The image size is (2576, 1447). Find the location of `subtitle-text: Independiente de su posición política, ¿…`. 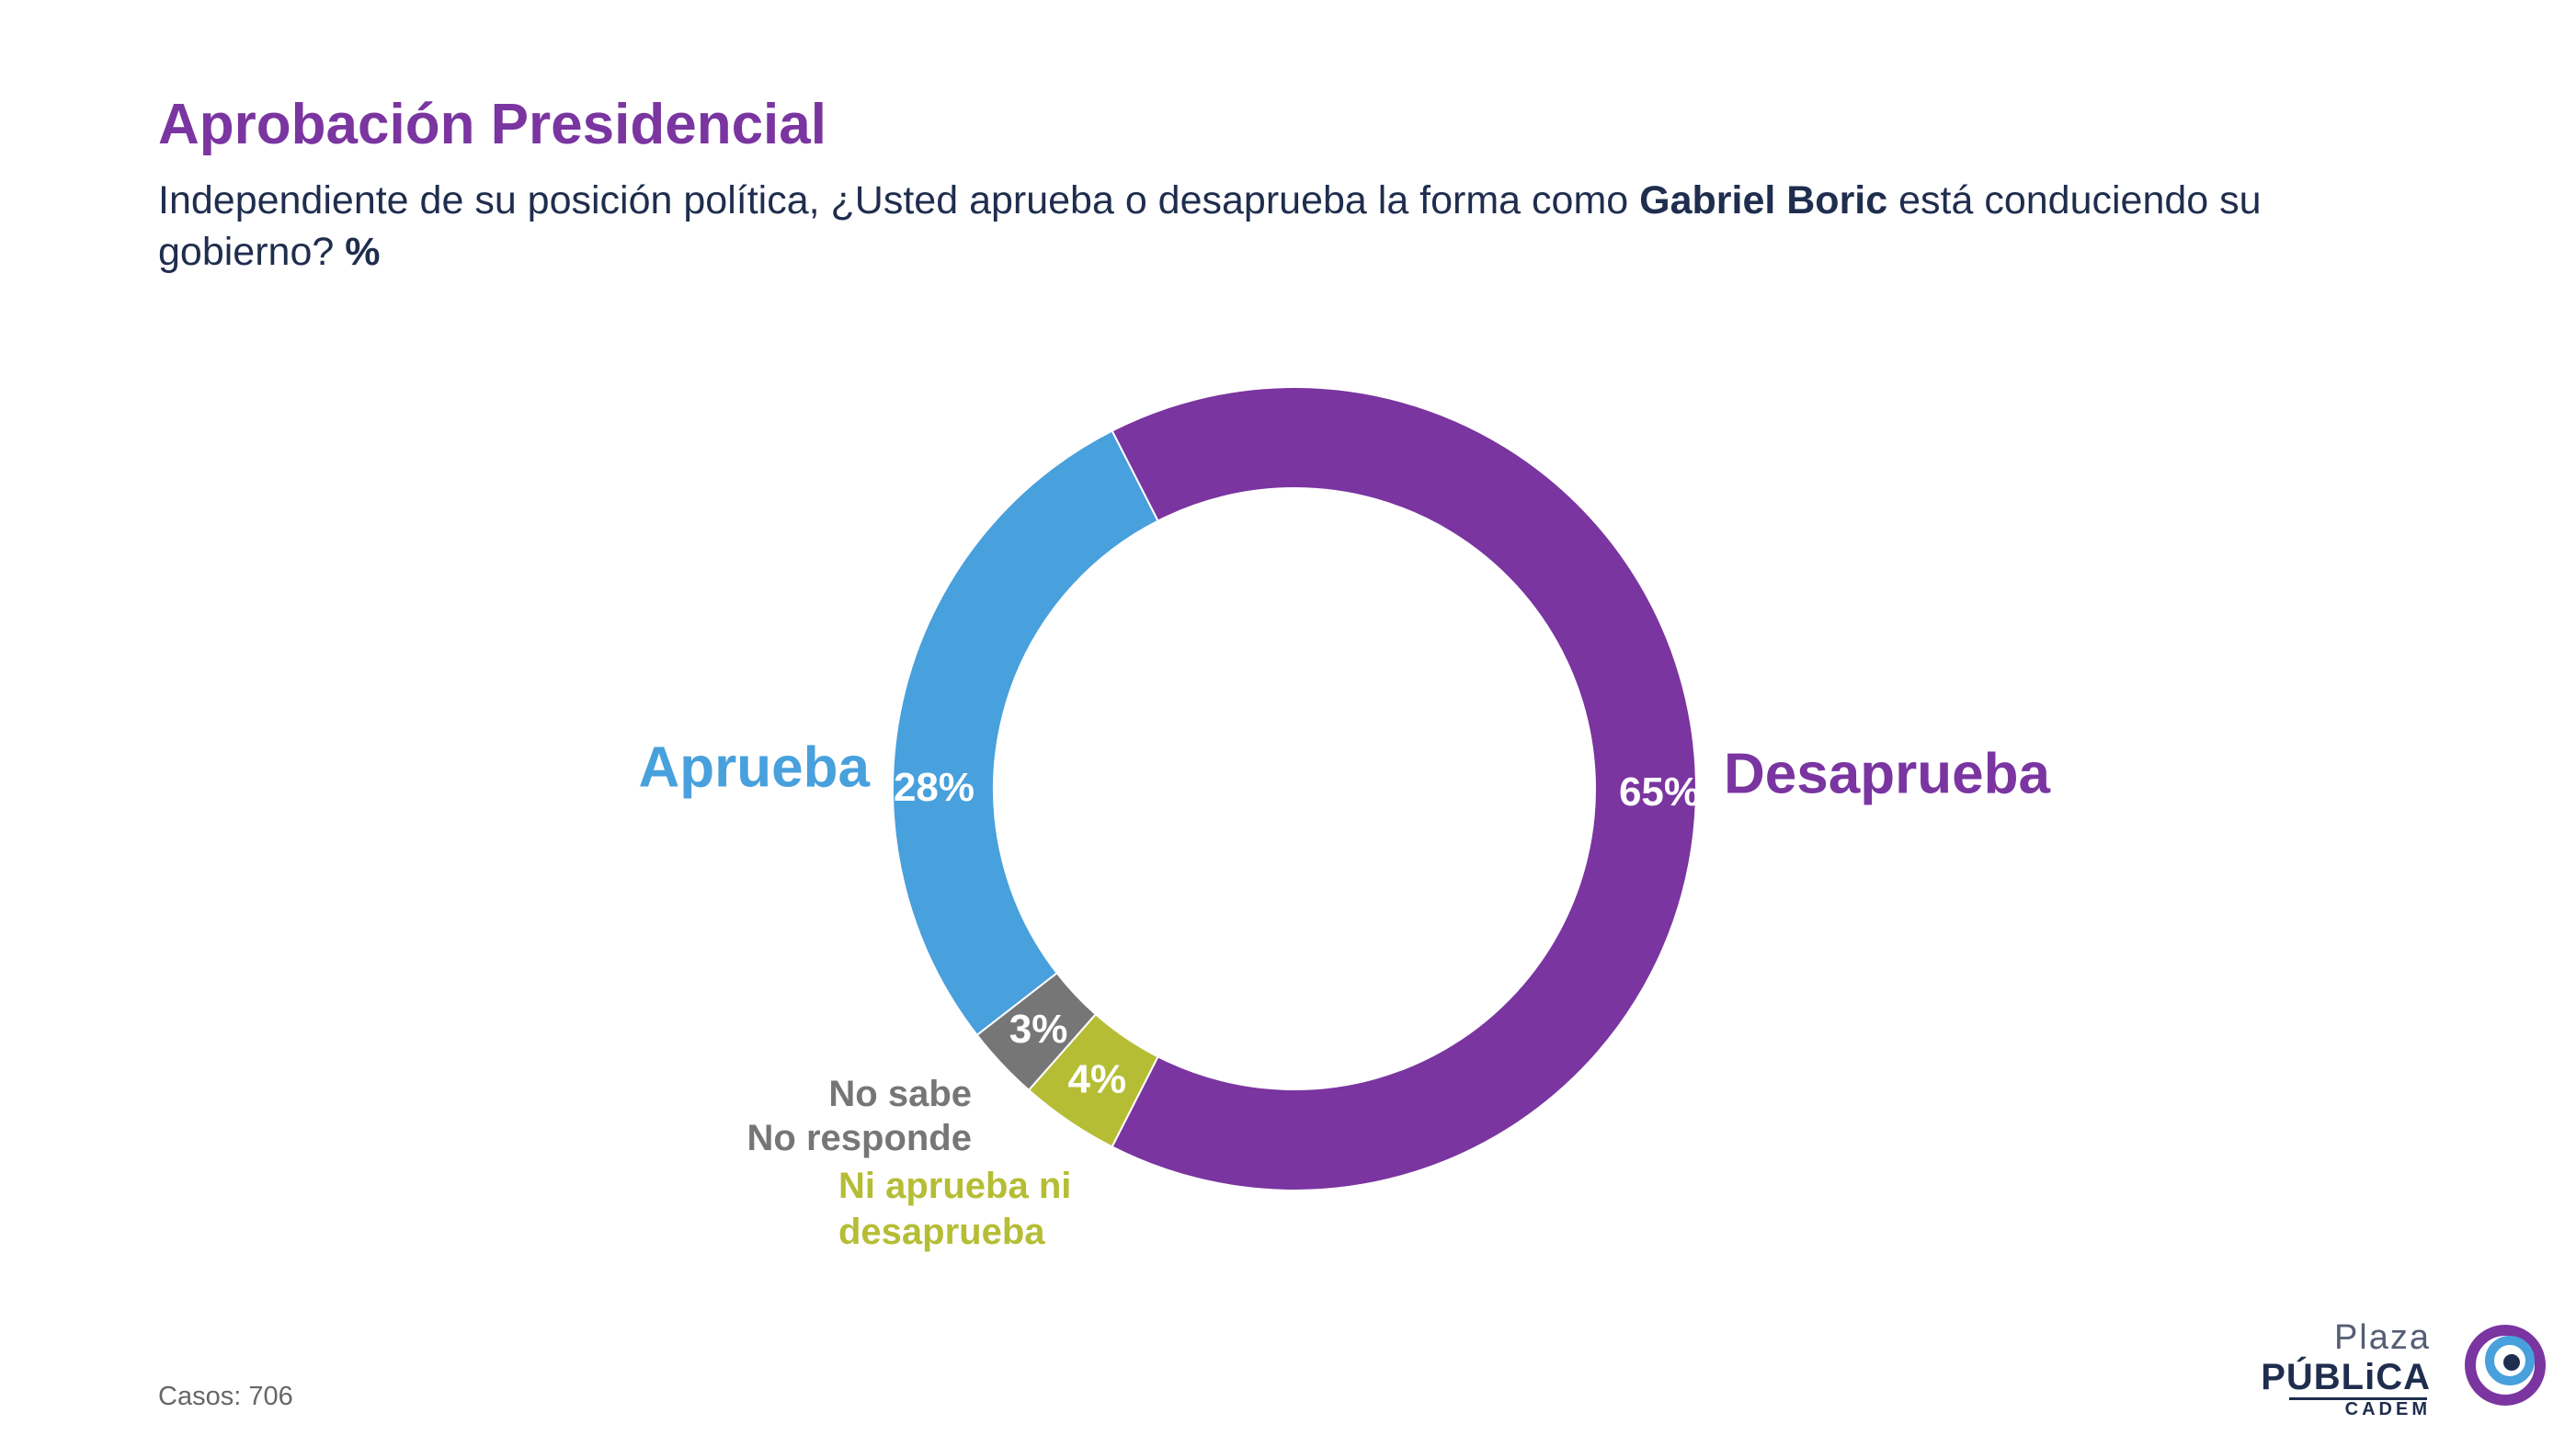

subtitle-text: Independiente de su posición política, ¿… is located at coordinates (899, 200).